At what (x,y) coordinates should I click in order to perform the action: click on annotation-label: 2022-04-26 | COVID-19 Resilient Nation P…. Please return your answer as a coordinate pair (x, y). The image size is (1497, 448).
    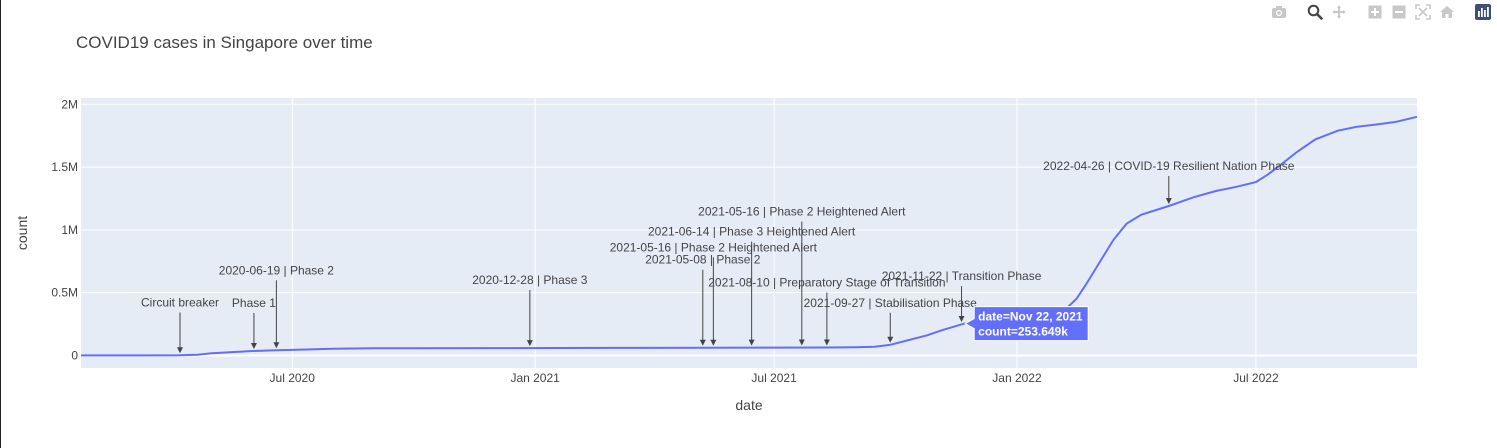
    Looking at the image, I should click on (1169, 166).